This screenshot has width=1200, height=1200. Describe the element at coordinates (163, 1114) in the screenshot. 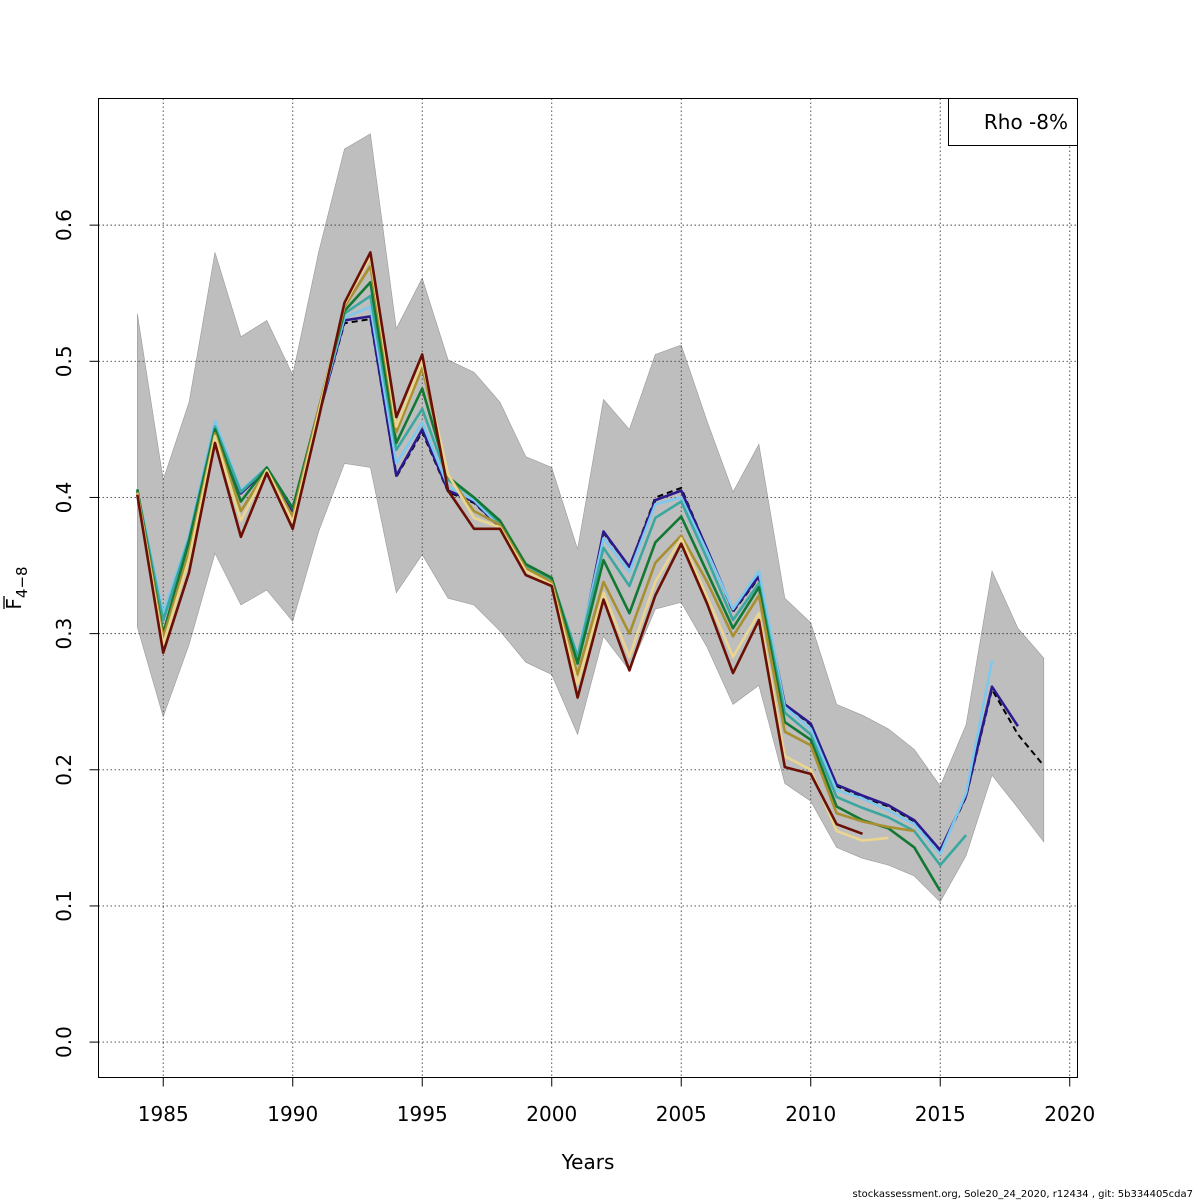

I see `x-tick-label: 1985` at that location.